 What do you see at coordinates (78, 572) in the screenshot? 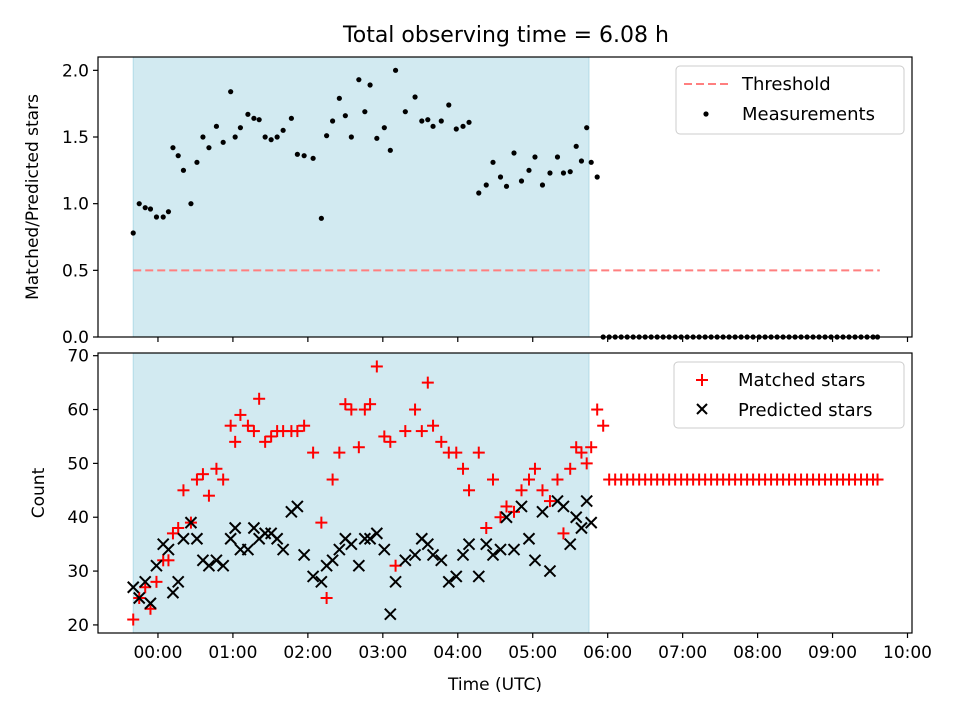
I see `bottom-y-tick-label: 30` at bounding box center [78, 572].